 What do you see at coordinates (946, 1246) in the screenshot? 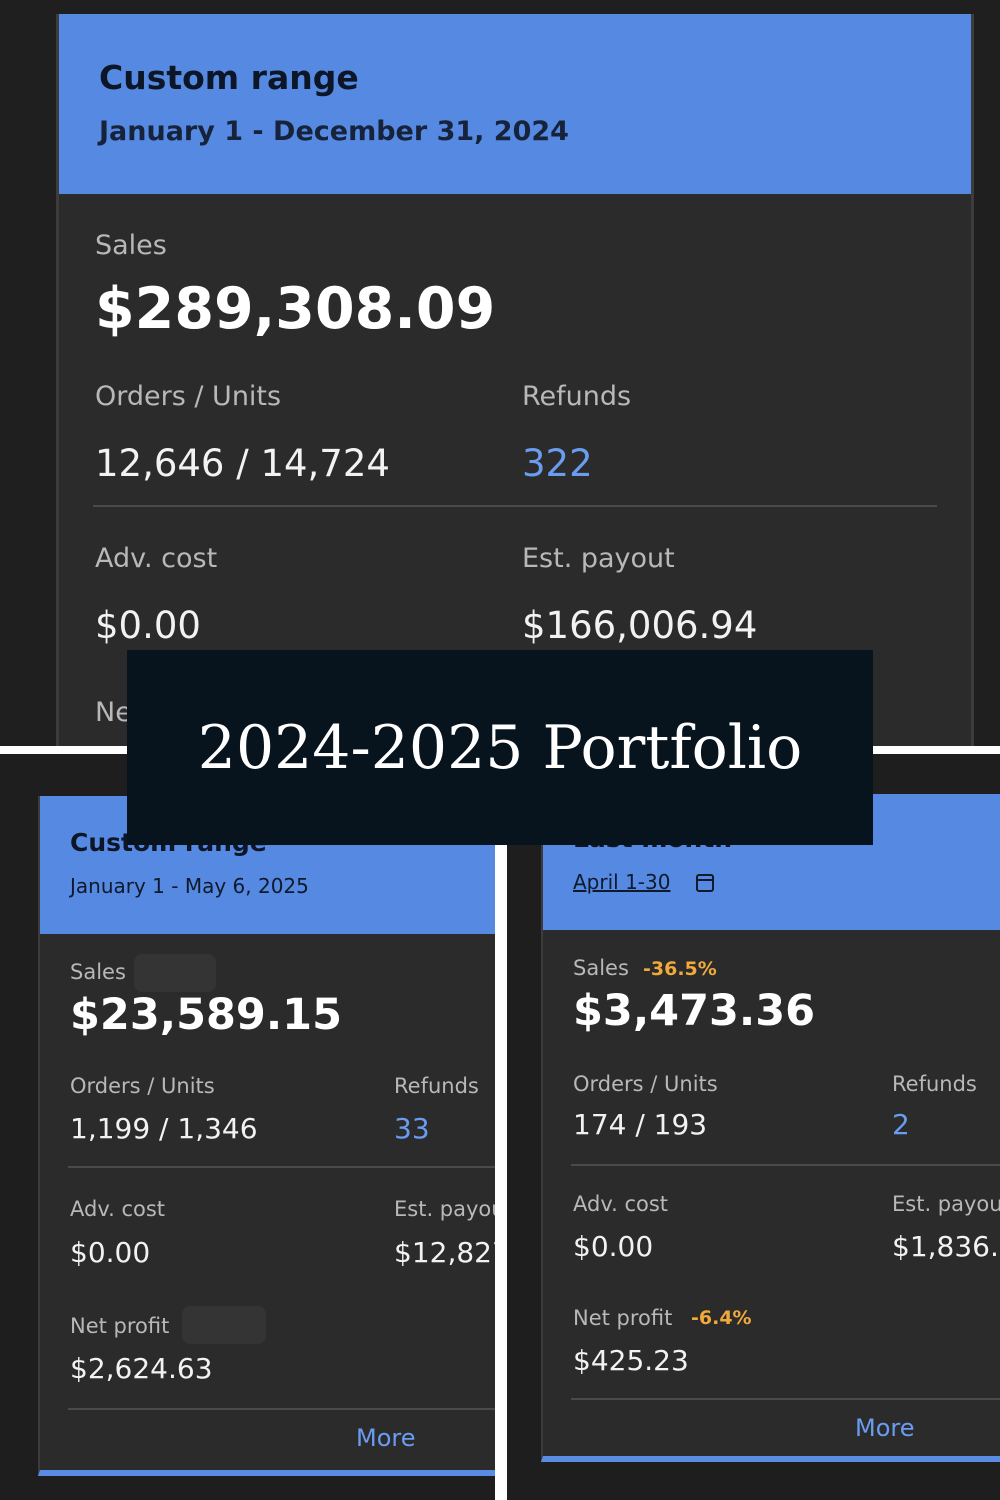
I see `est-payout-value: $1,836.7` at bounding box center [946, 1246].